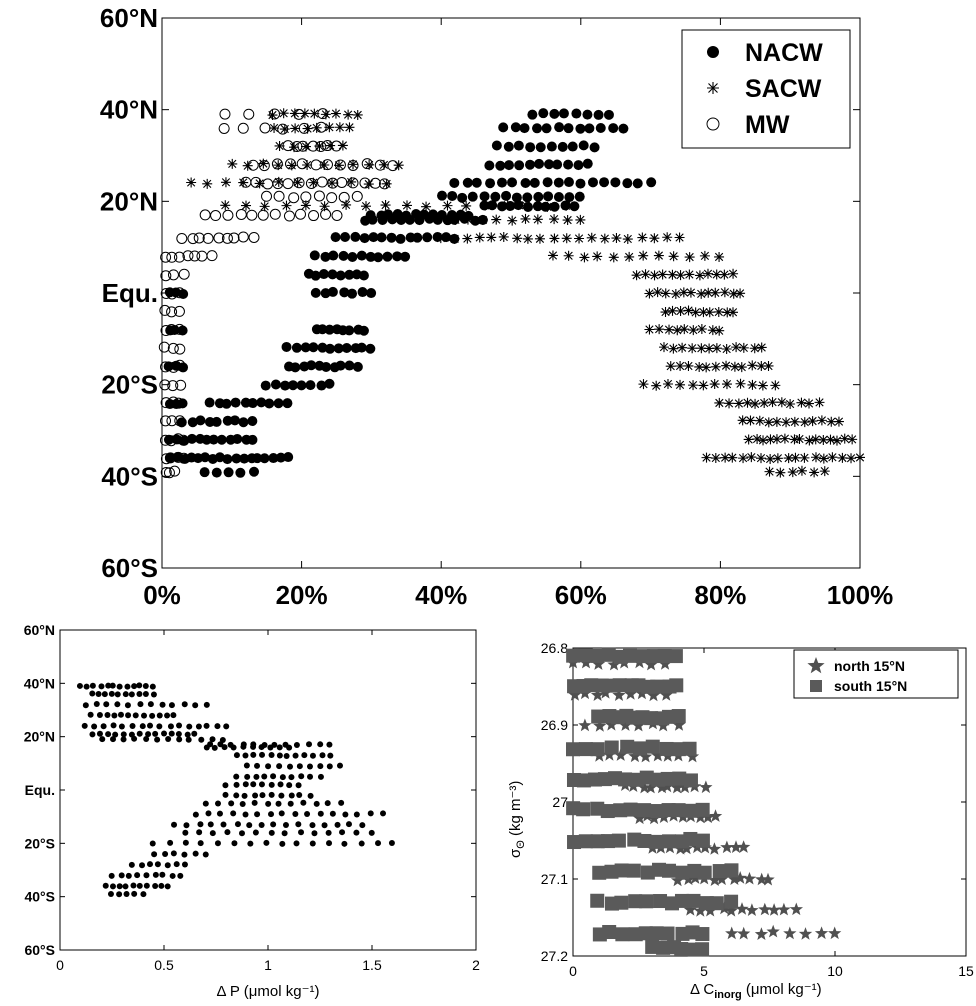 This screenshot has width=976, height=1006. What do you see at coordinates (235, 790) in the screenshot?
I see `series-points` at bounding box center [235, 790].